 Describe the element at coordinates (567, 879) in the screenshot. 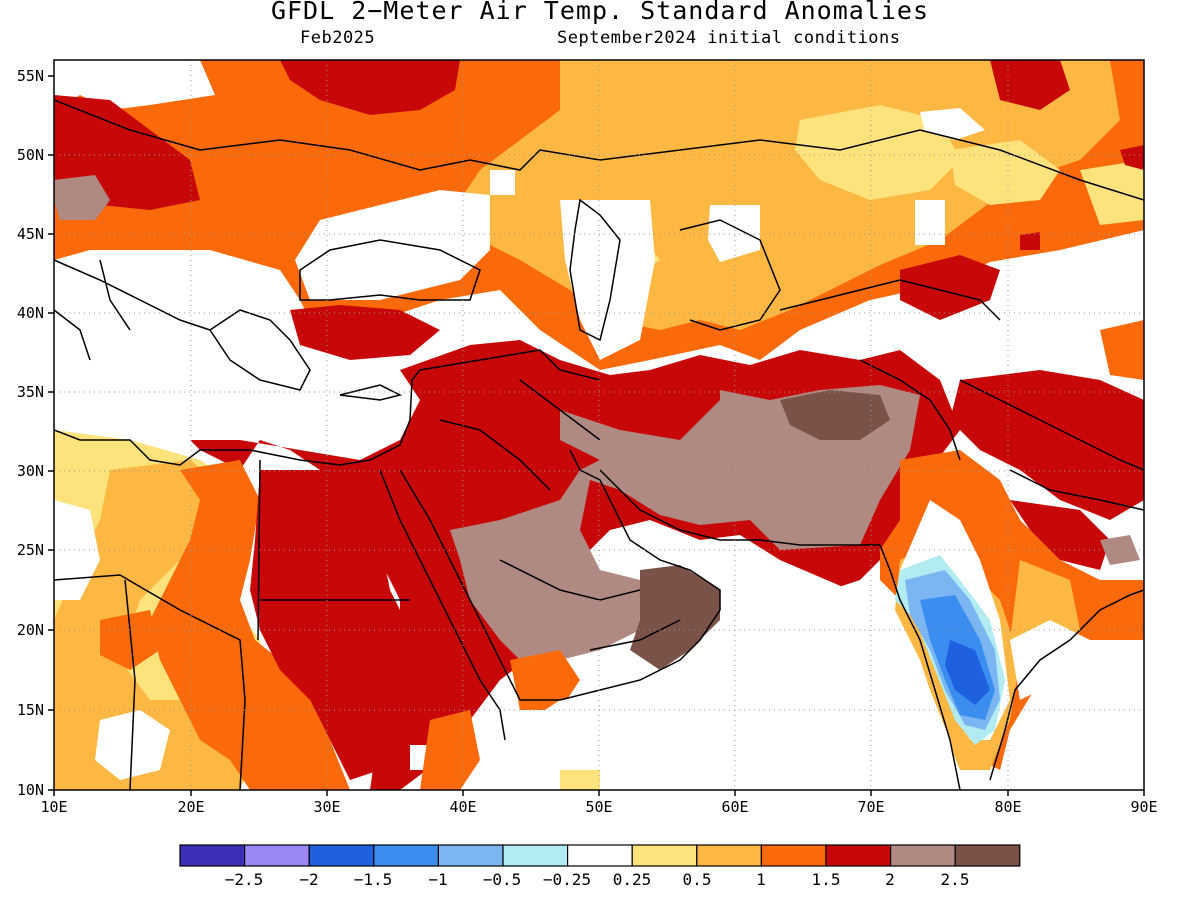

I see `colorbar-label: −0.25` at that location.